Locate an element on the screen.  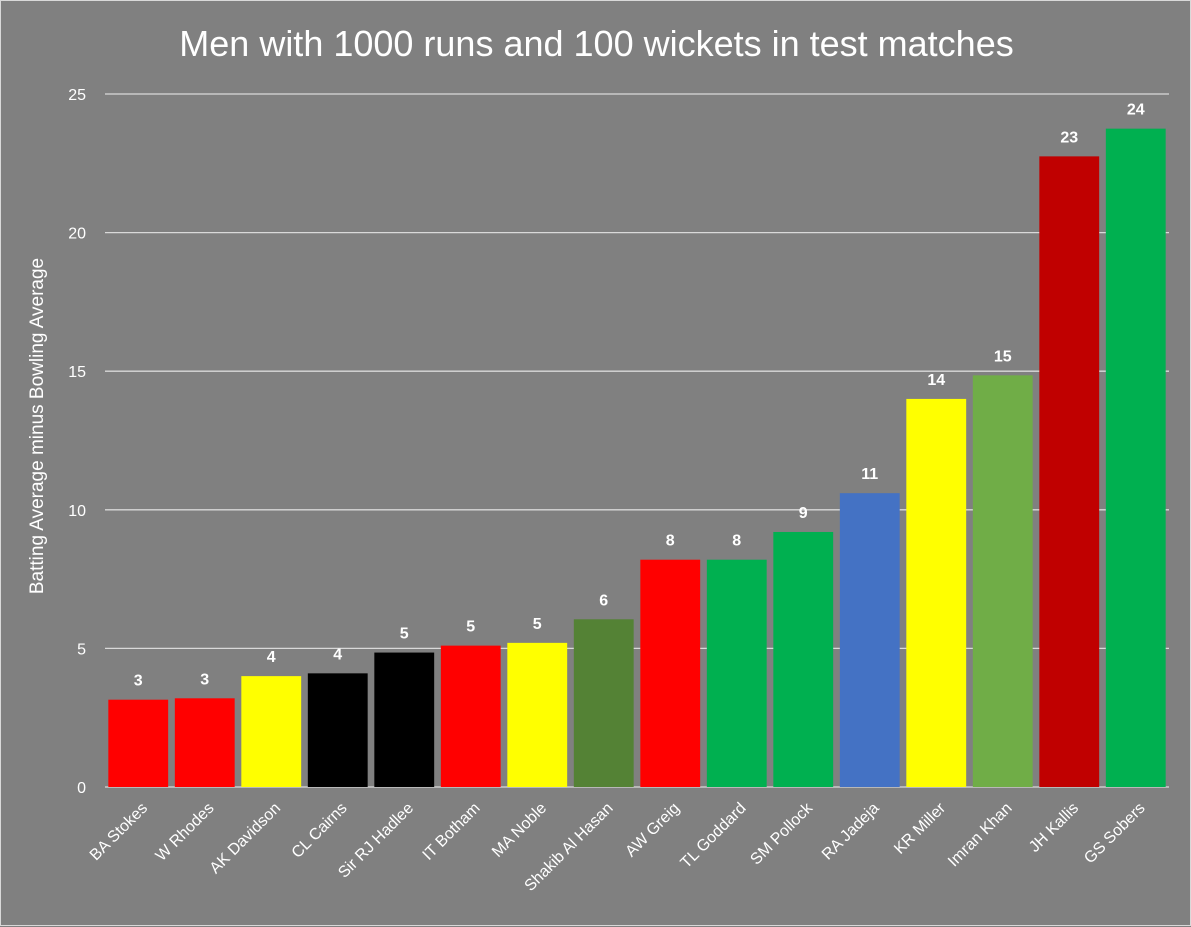
y-tick-label: 20 is located at coordinates (77, 234).